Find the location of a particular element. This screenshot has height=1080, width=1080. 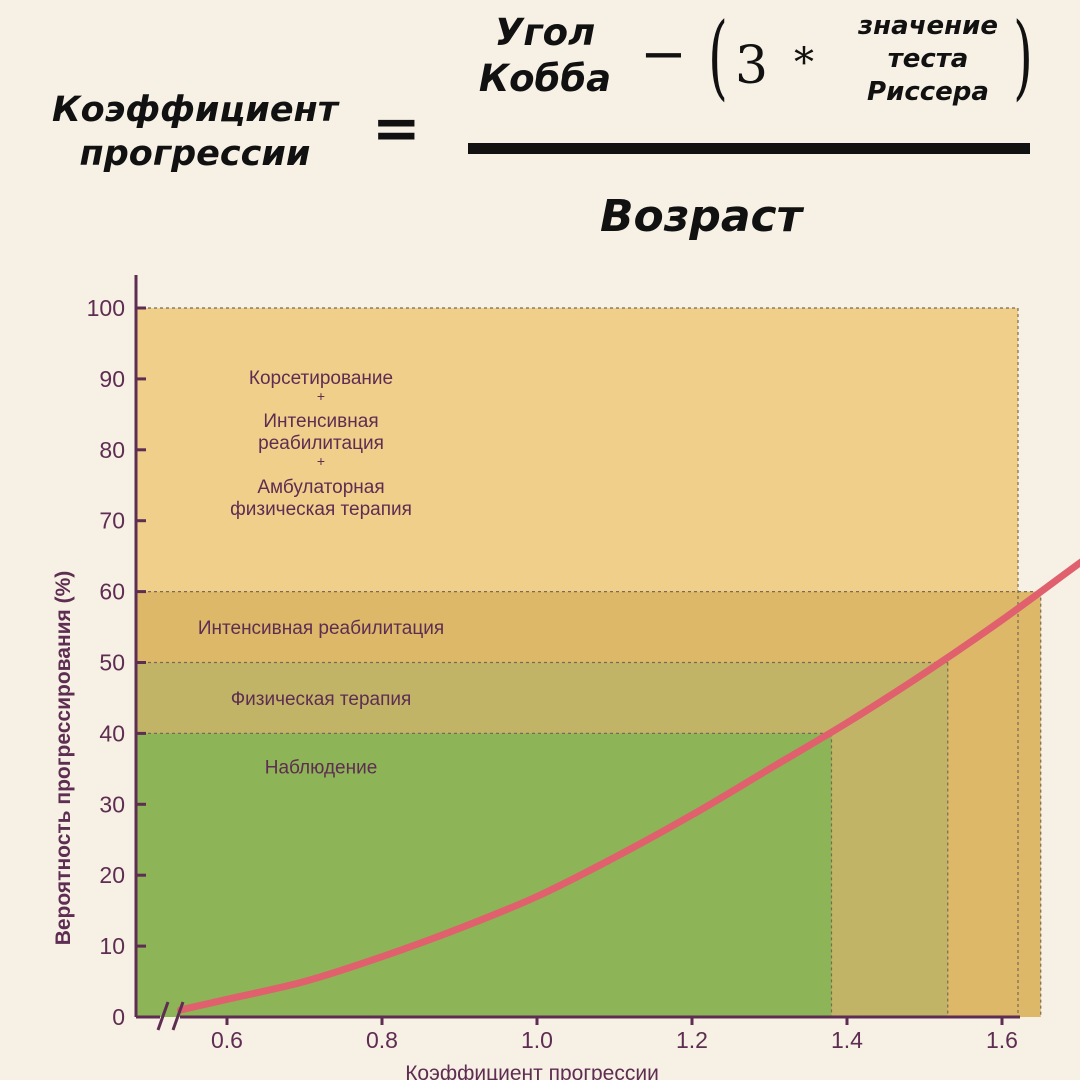

y-tick-label-6: 60 is located at coordinates (112, 592).